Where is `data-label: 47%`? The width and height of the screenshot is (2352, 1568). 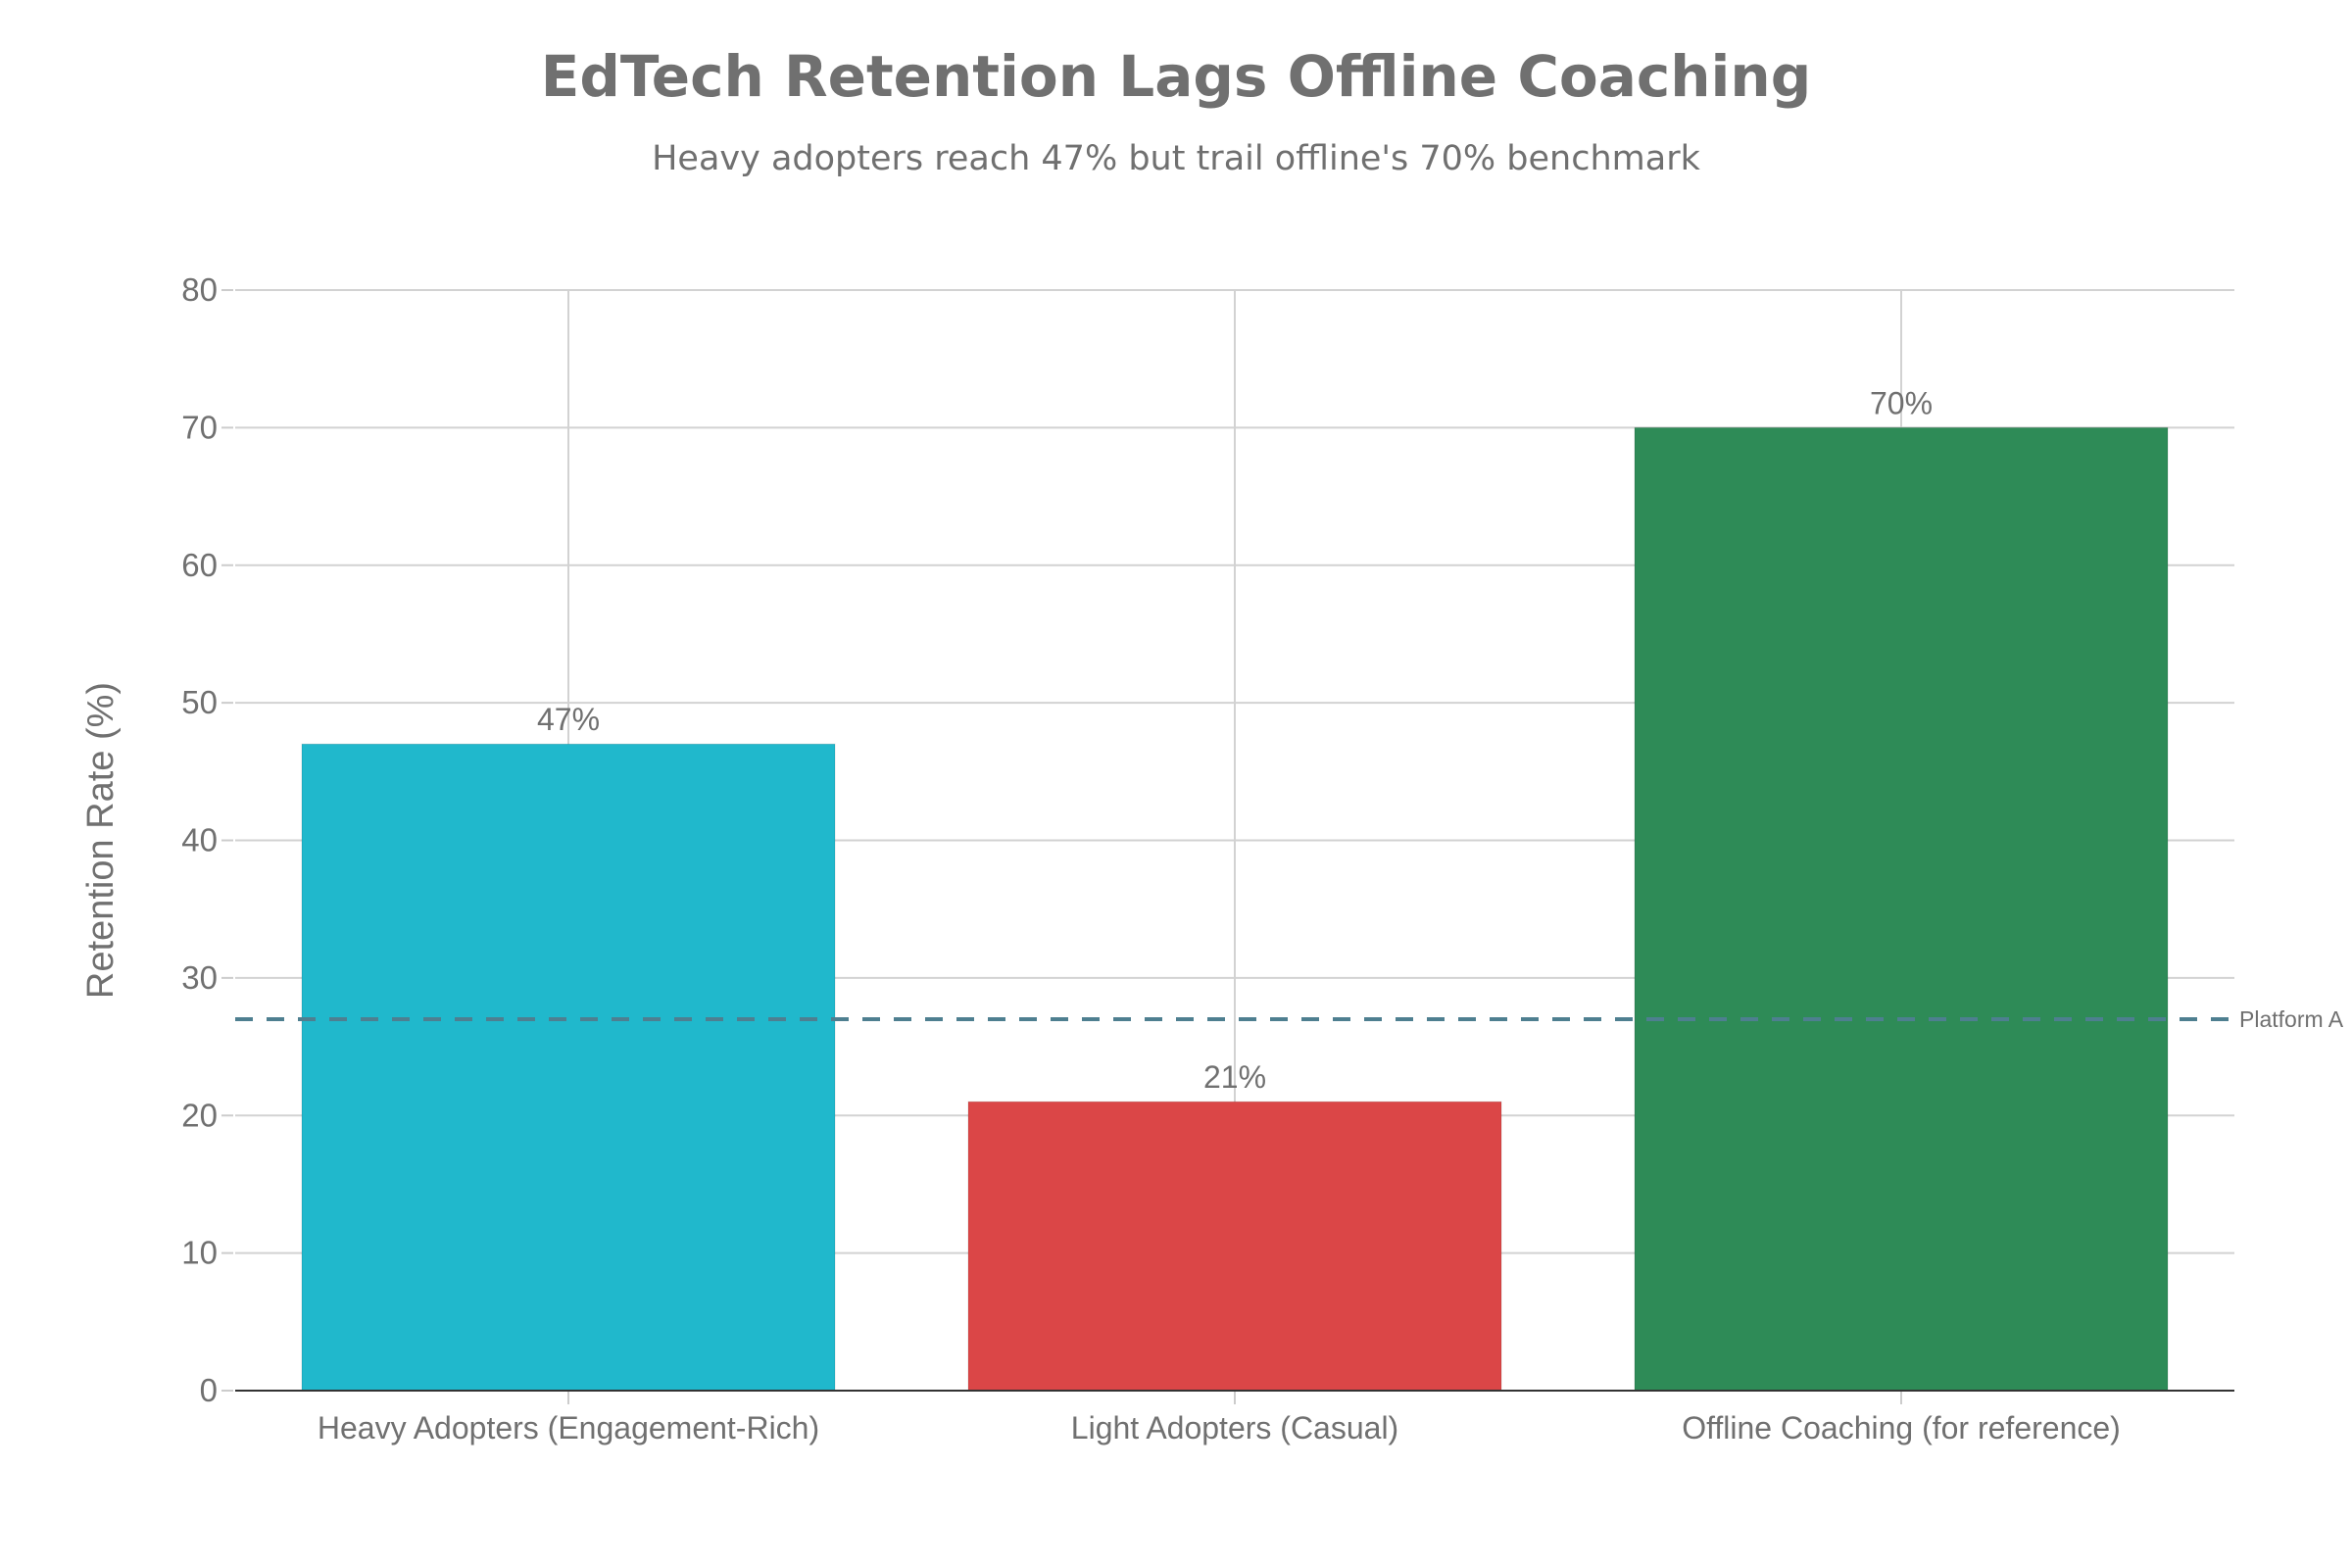 data-label: 47% is located at coordinates (568, 720).